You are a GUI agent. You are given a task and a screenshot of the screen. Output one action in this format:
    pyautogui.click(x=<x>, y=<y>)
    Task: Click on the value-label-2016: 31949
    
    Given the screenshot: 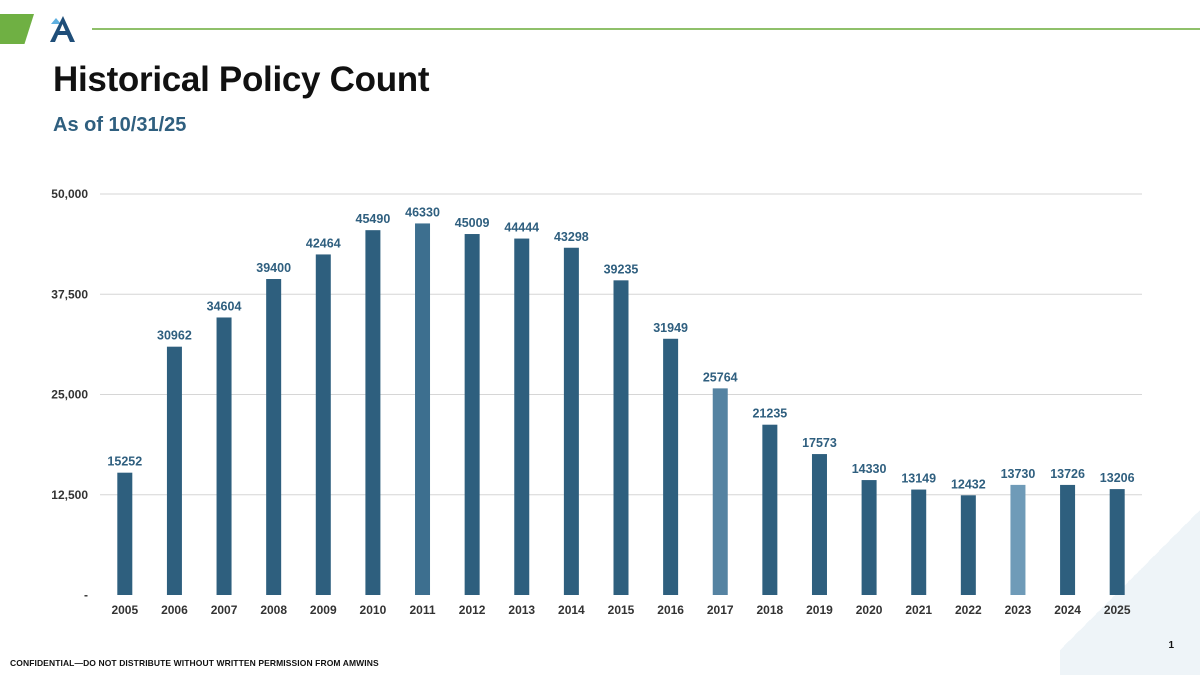 What is the action you would take?
    pyautogui.click(x=670, y=328)
    